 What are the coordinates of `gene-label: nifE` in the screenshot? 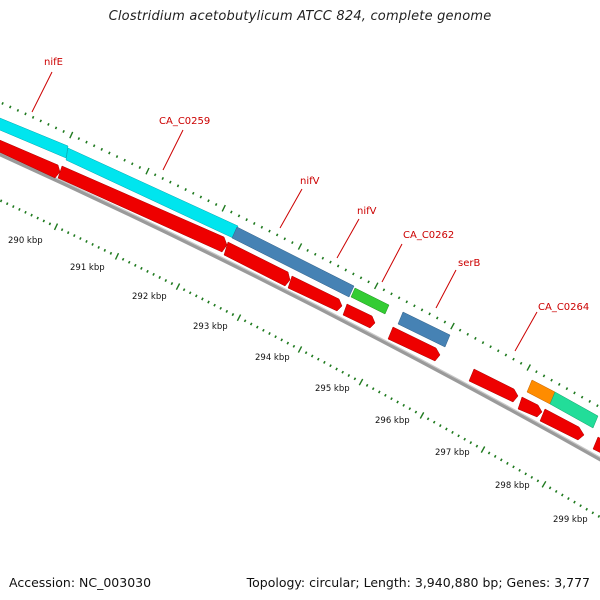 It's located at (53, 62).